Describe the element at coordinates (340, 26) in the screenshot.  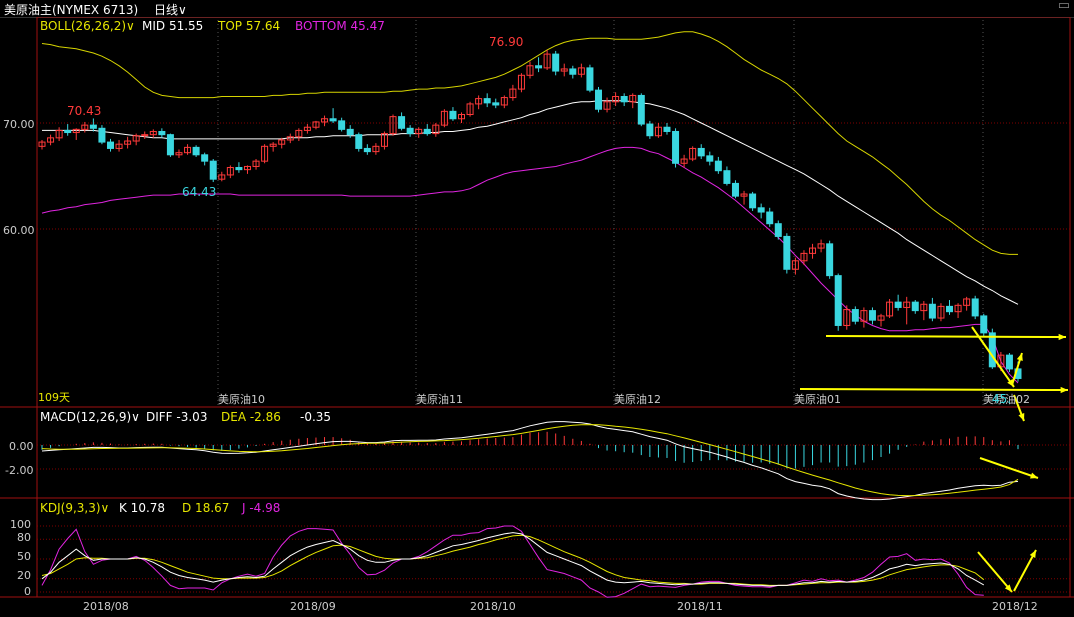
I see `boll-legend-bottom: BOTTOM 45.47` at that location.